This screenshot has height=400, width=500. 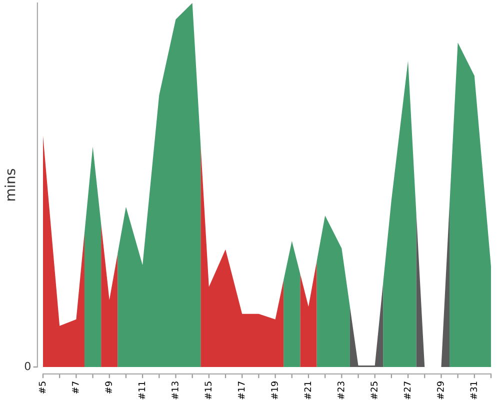 What do you see at coordinates (440, 391) in the screenshot?
I see `x-tick-label: #29` at bounding box center [440, 391].